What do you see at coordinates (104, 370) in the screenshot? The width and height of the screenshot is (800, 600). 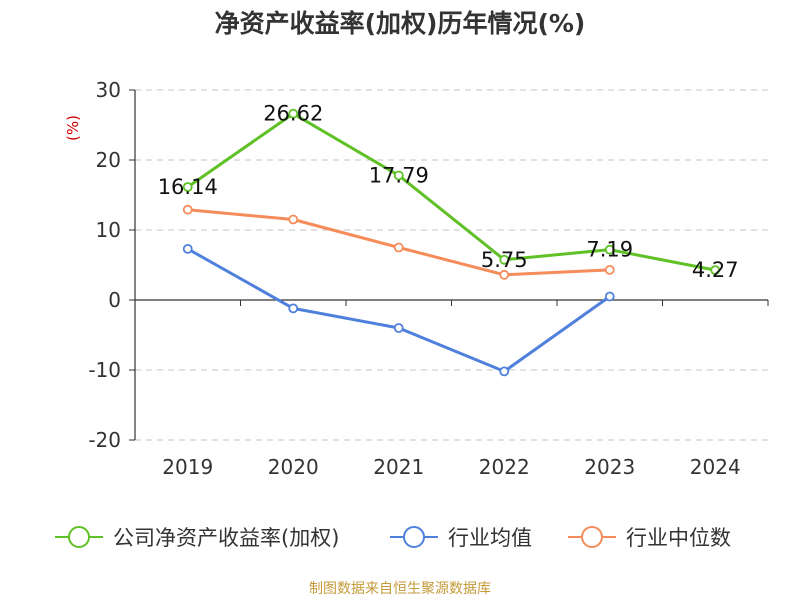 I see `y-tick-label: -10` at bounding box center [104, 370].